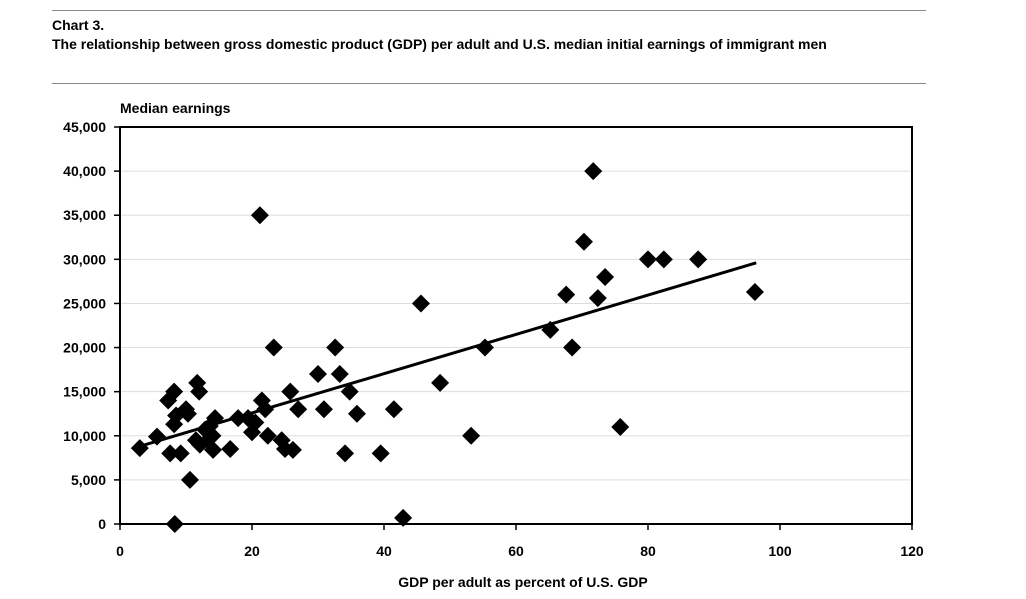 This screenshot has height=599, width=1026. What do you see at coordinates (102, 524) in the screenshot?
I see `y-tick-label: 0` at bounding box center [102, 524].